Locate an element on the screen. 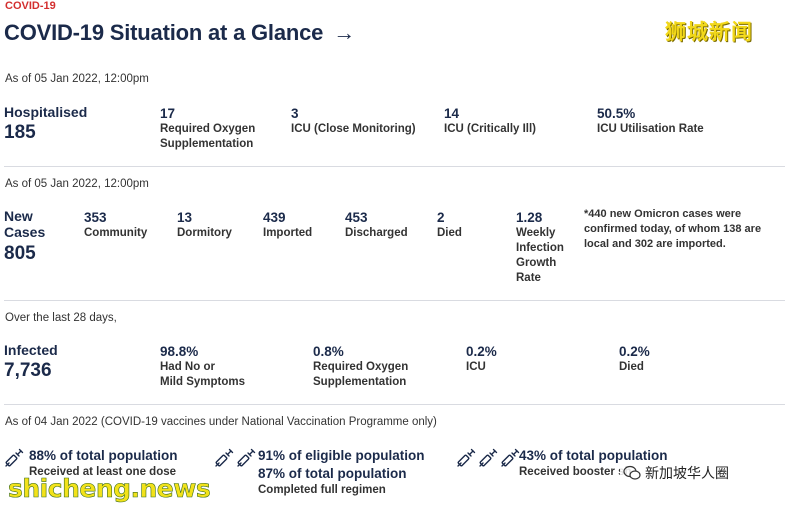  stat-value: 2 is located at coordinates (441, 217).